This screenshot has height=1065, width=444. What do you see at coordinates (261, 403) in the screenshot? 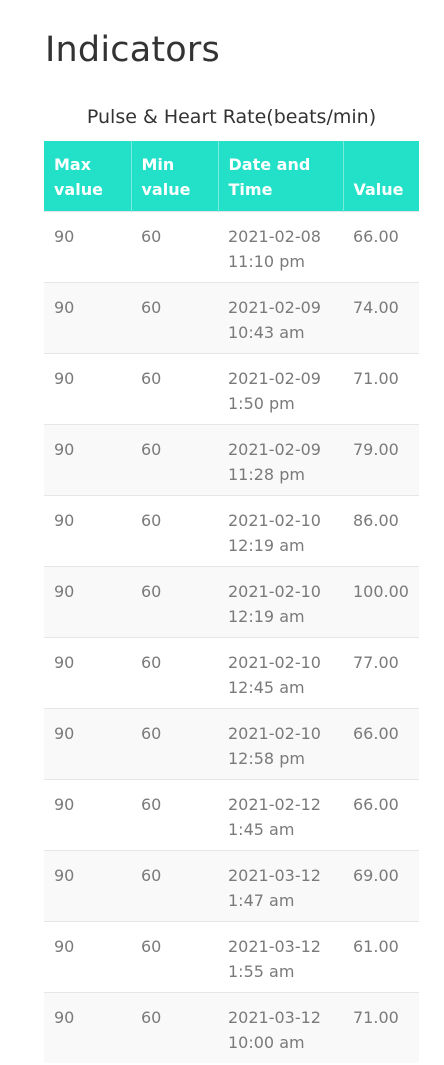
I see `cell-time: 1:50 pm` at bounding box center [261, 403].